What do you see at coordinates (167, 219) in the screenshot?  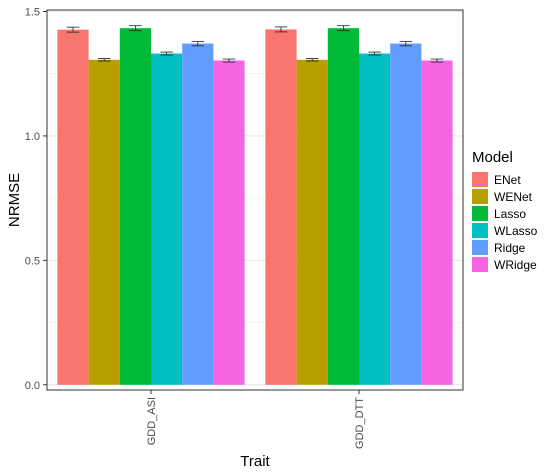 I see `bar-wlasso-gdd-asi` at bounding box center [167, 219].